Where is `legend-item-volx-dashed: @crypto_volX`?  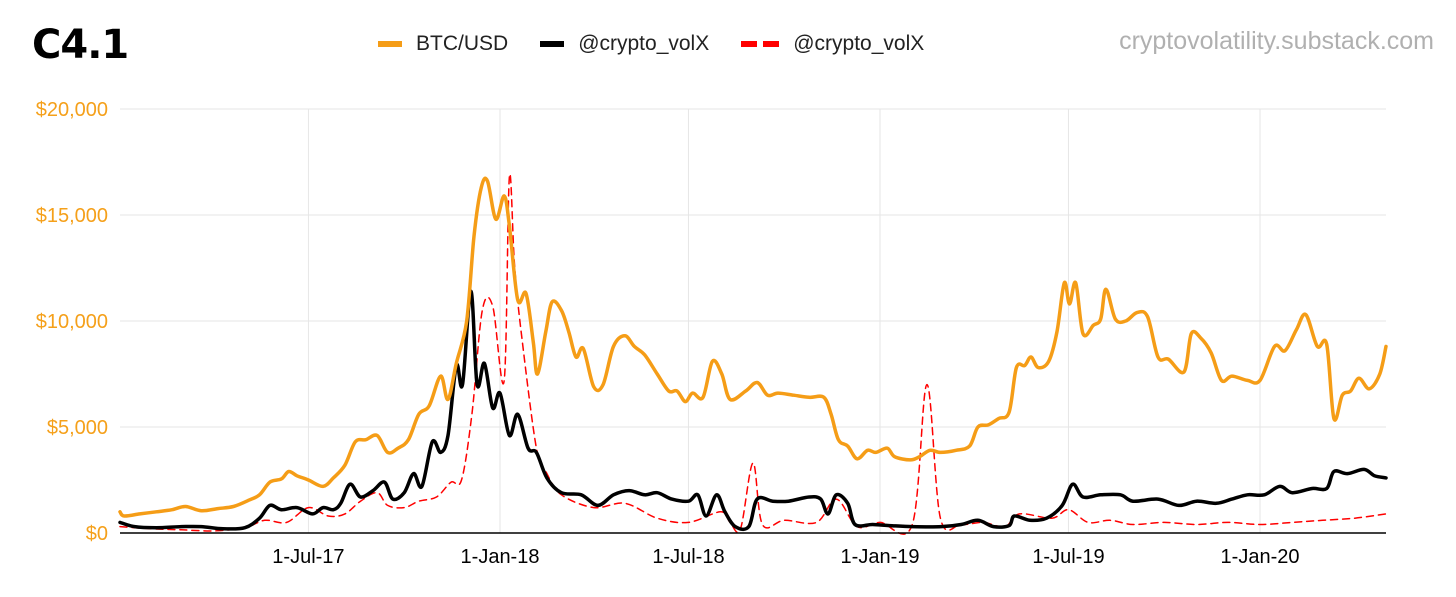
legend-item-volx-dashed: @crypto_volX is located at coordinates (832, 44).